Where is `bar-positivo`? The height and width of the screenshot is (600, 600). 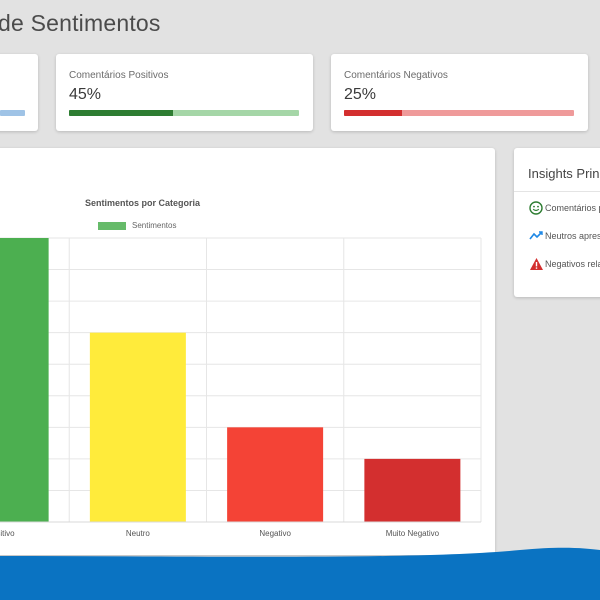 bar-positivo is located at coordinates (24, 380).